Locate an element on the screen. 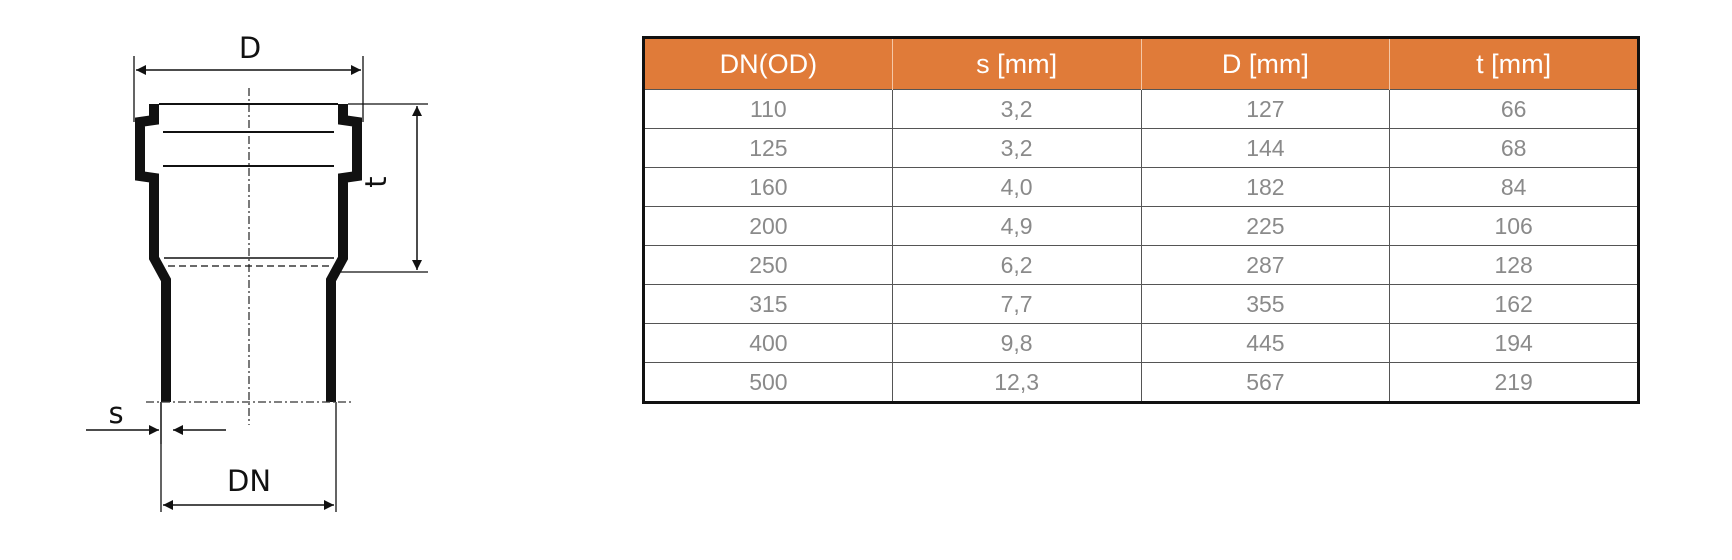 The height and width of the screenshot is (560, 1732). cell-t: 194 is located at coordinates (1514, 343).